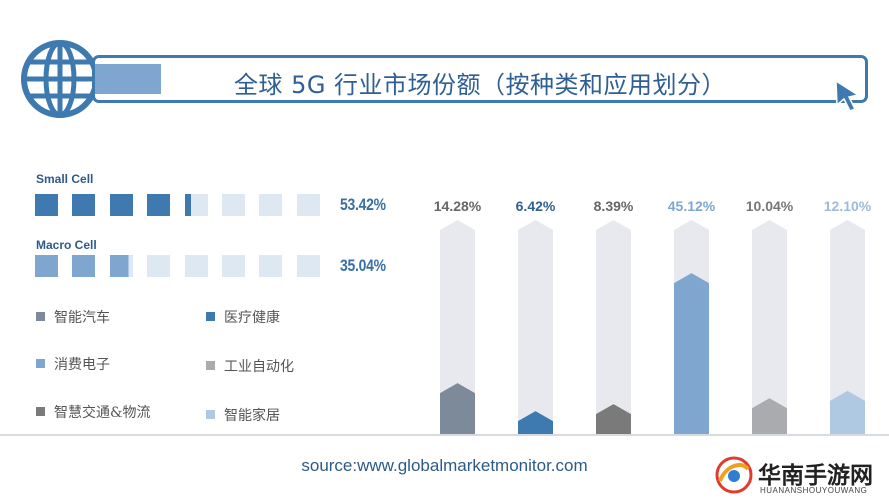 The image size is (889, 500). I want to click on title-box: 全球 5G 行业市场份额（按种类和应用划分）, so click(480, 79).